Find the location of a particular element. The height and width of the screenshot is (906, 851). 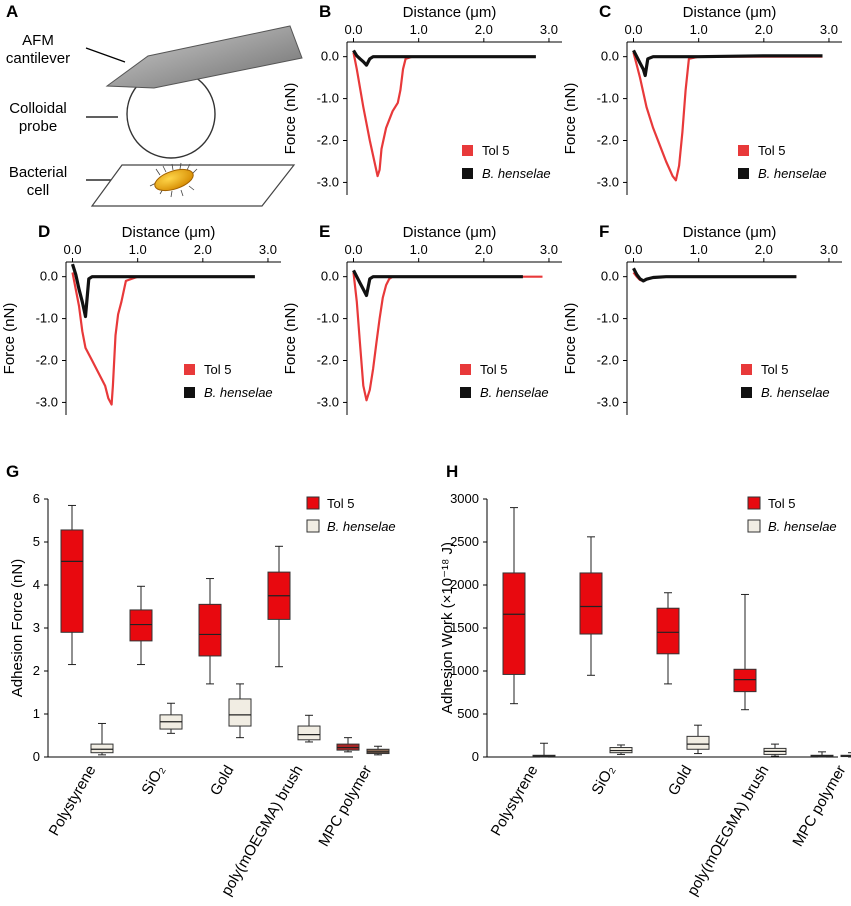

panel-f-y-axis-title: Force (nN) is located at coordinates (570, 339).